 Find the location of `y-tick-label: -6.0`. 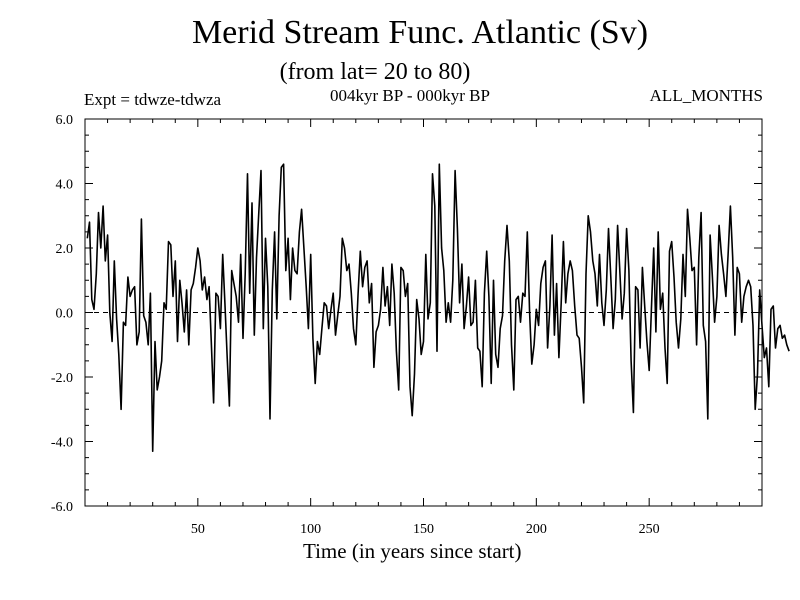

y-tick-label: -6.0 is located at coordinates (62, 507).